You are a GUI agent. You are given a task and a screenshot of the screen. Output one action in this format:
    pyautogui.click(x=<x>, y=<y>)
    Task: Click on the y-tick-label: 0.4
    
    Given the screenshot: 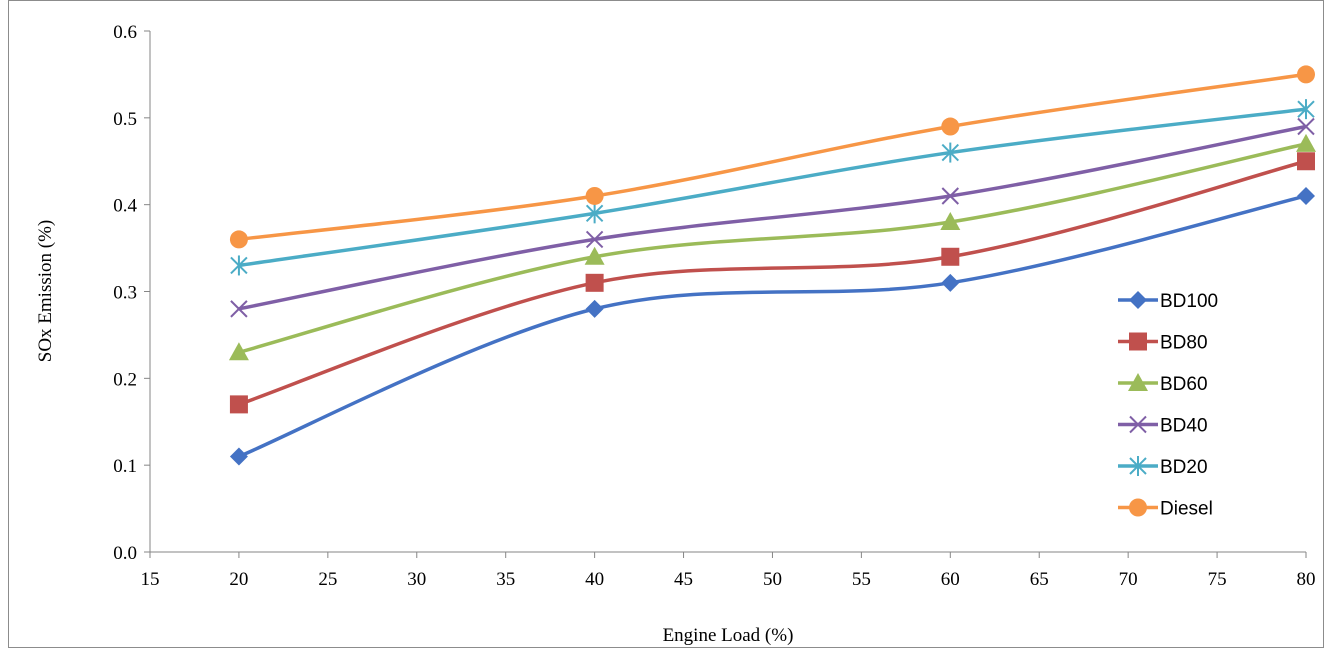 What is the action you would take?
    pyautogui.click(x=125, y=206)
    